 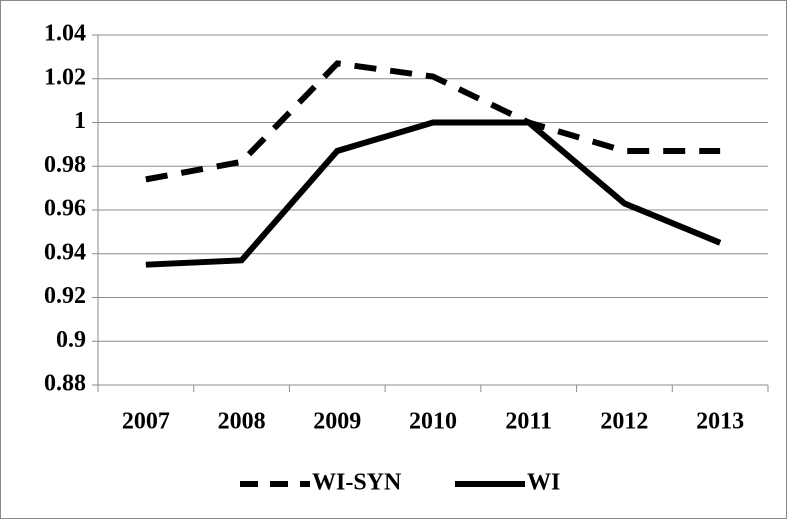 What do you see at coordinates (528, 422) in the screenshot?
I see `x-tick-label: 2011` at bounding box center [528, 422].